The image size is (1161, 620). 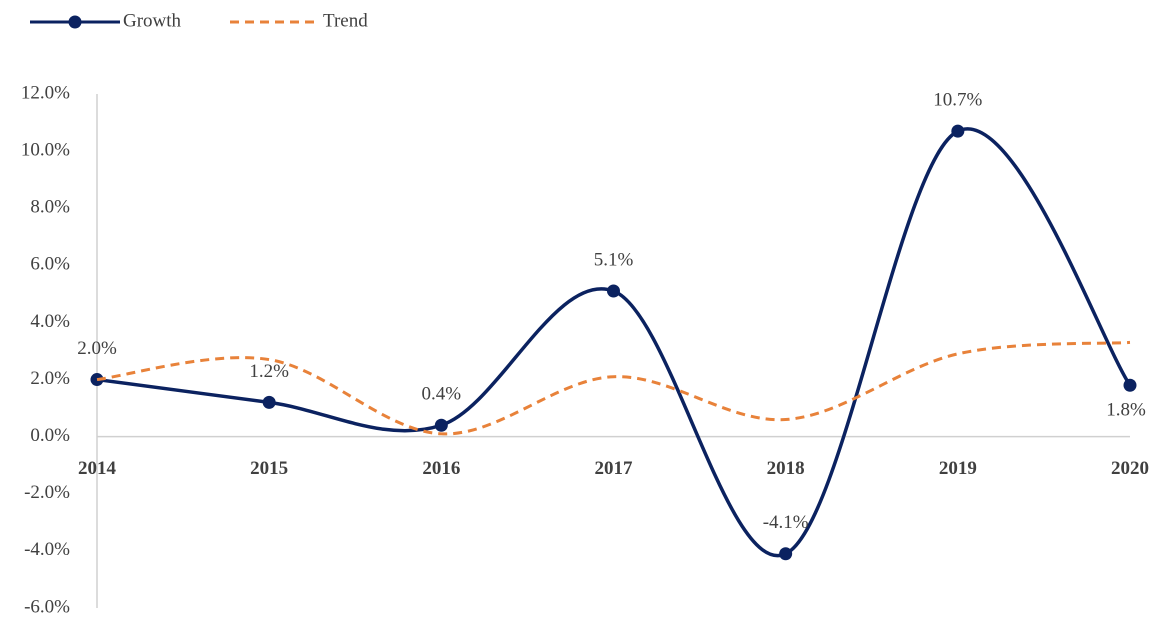 What do you see at coordinates (786, 468) in the screenshot?
I see `x-tick-label: 2018` at bounding box center [786, 468].